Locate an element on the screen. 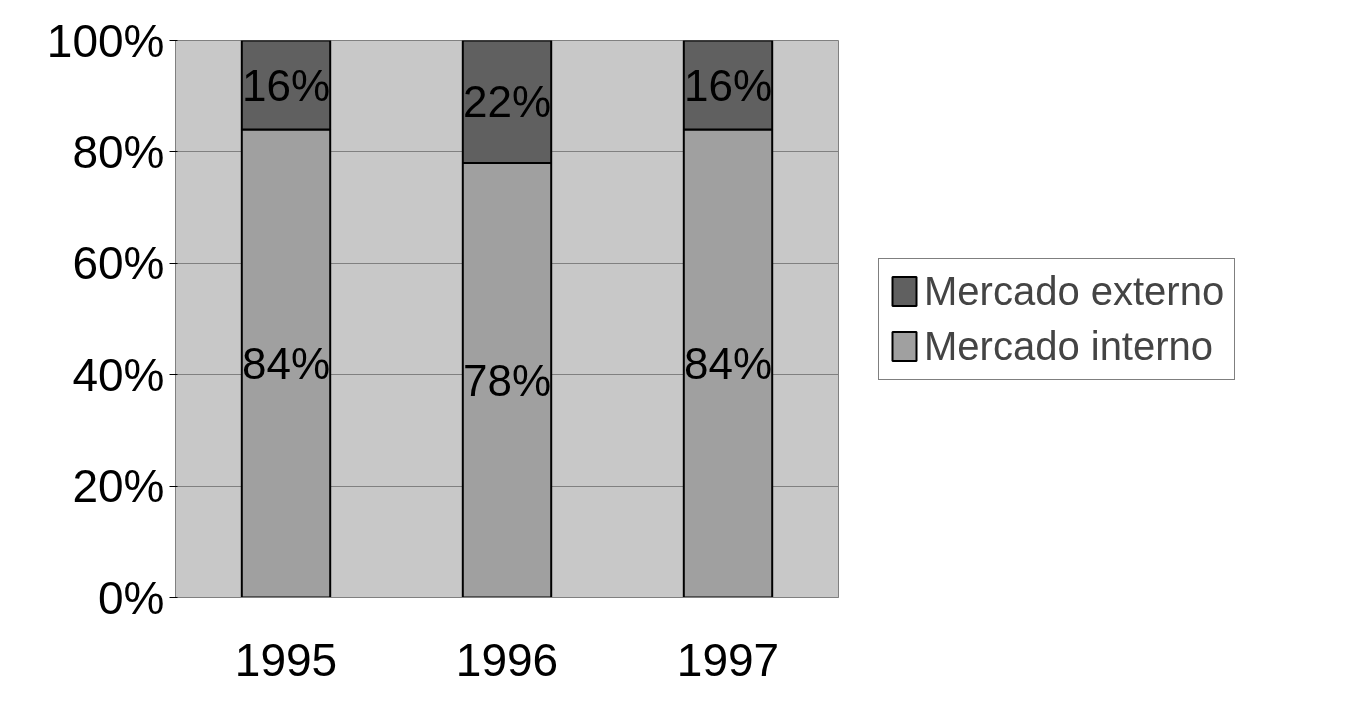  data-label: 22% is located at coordinates (507, 102).